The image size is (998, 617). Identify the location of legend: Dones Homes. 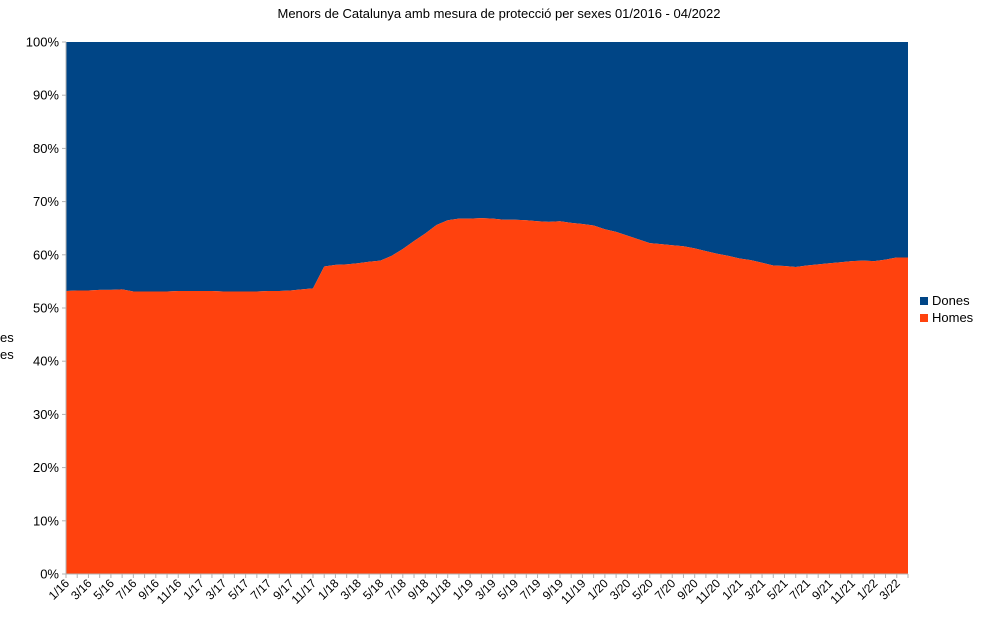
(946, 309).